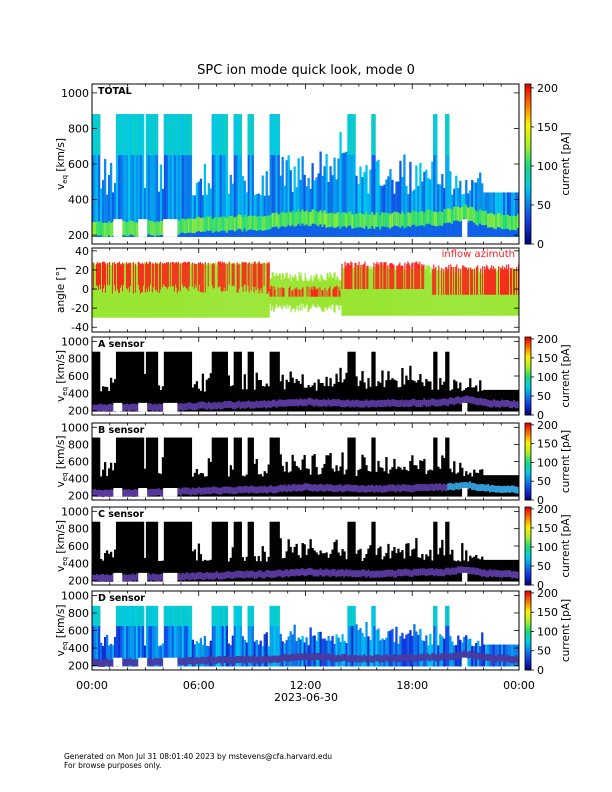 This screenshot has width=612, height=792. Describe the element at coordinates (78, 581) in the screenshot. I see `y-tick-label: 200` at that location.